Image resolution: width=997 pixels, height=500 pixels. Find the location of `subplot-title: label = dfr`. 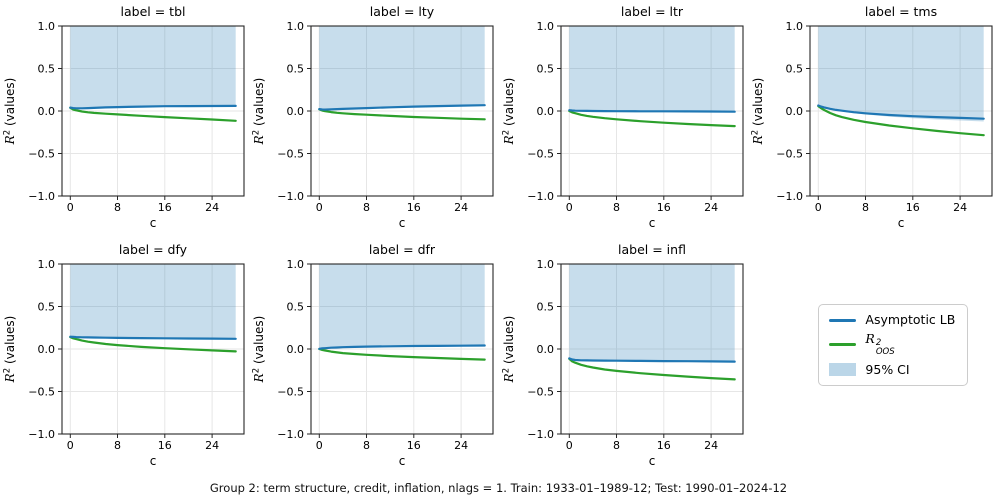

subplot-title: label = dfr is located at coordinates (402, 249).